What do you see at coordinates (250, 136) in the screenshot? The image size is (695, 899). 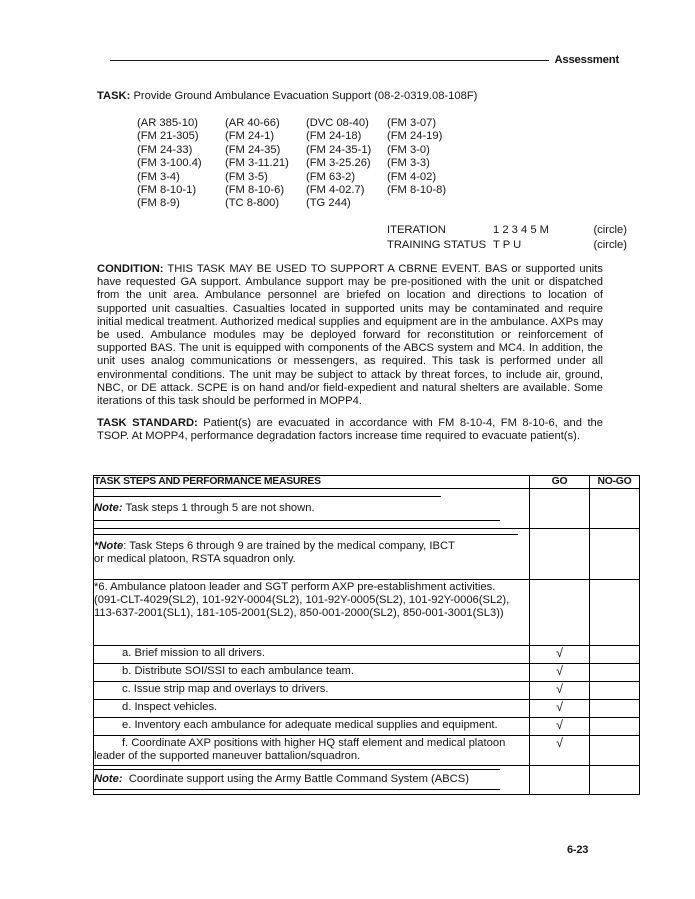 I see `reference-item: (FM 24-1)` at bounding box center [250, 136].